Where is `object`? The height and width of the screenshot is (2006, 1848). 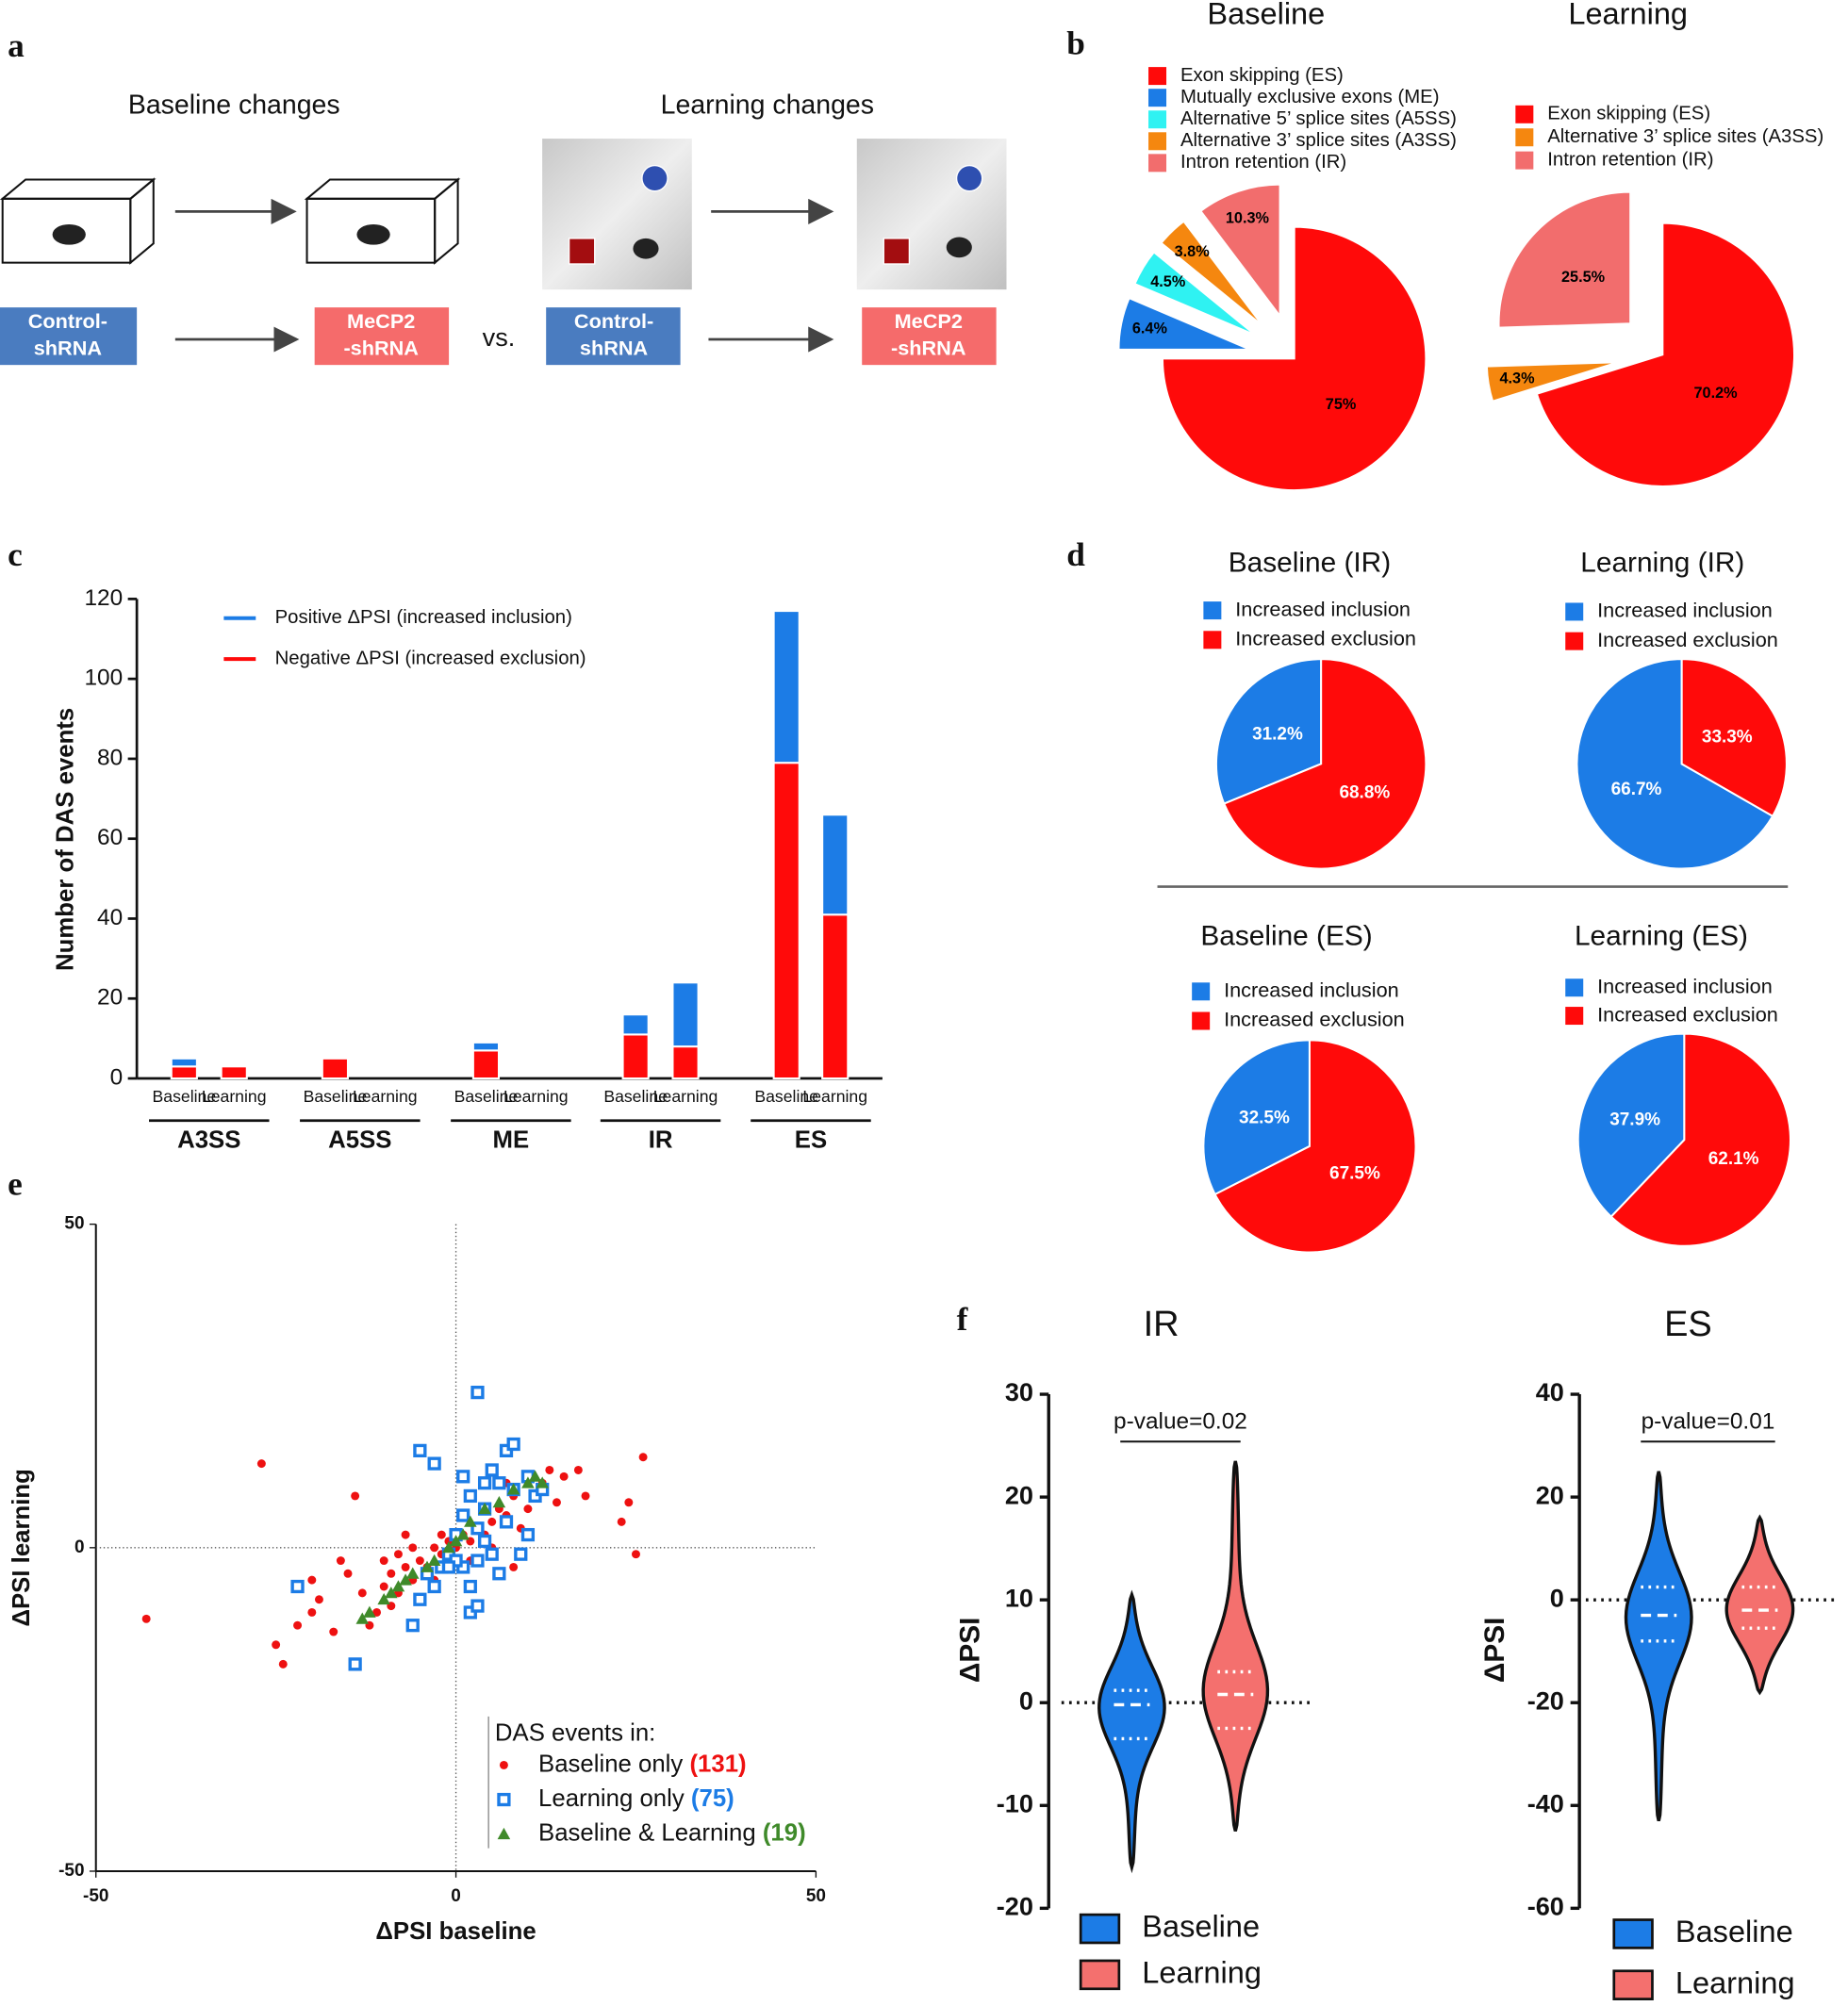
object is located at coordinates (582, 251).